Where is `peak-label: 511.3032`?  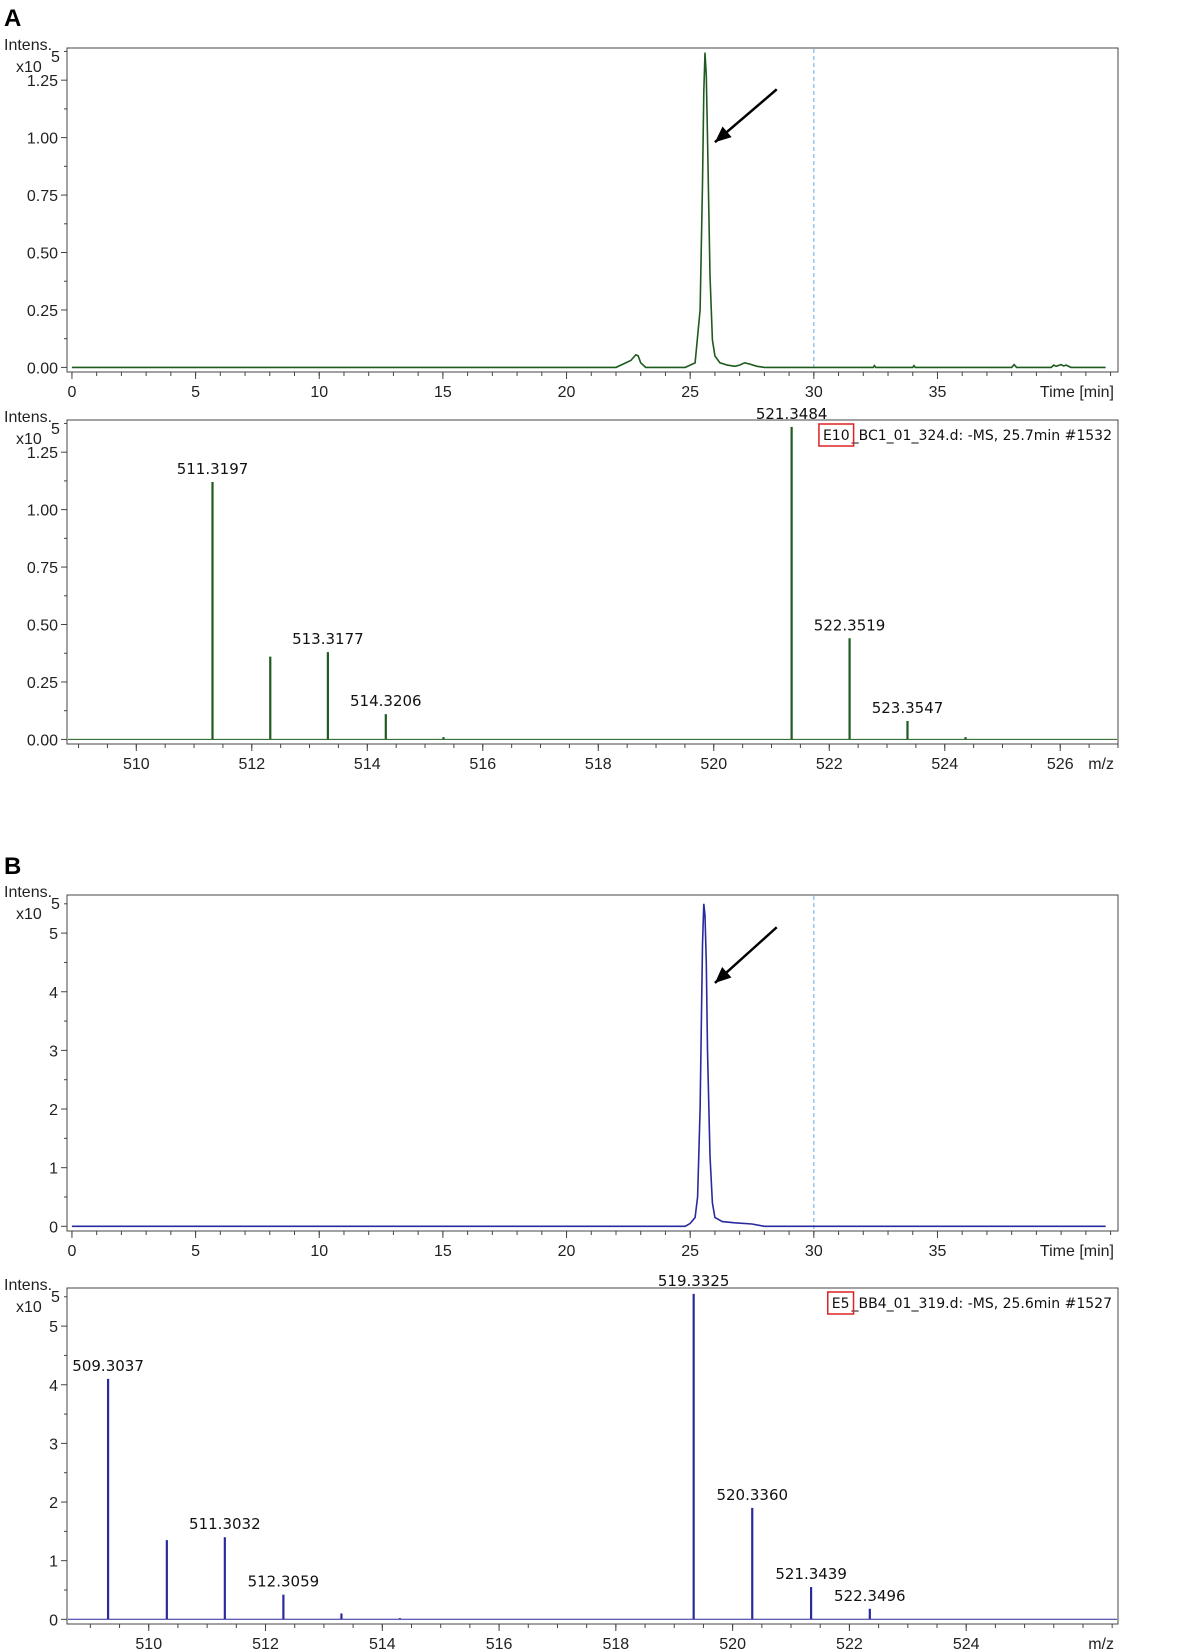
peak-label: 511.3032 is located at coordinates (225, 1524).